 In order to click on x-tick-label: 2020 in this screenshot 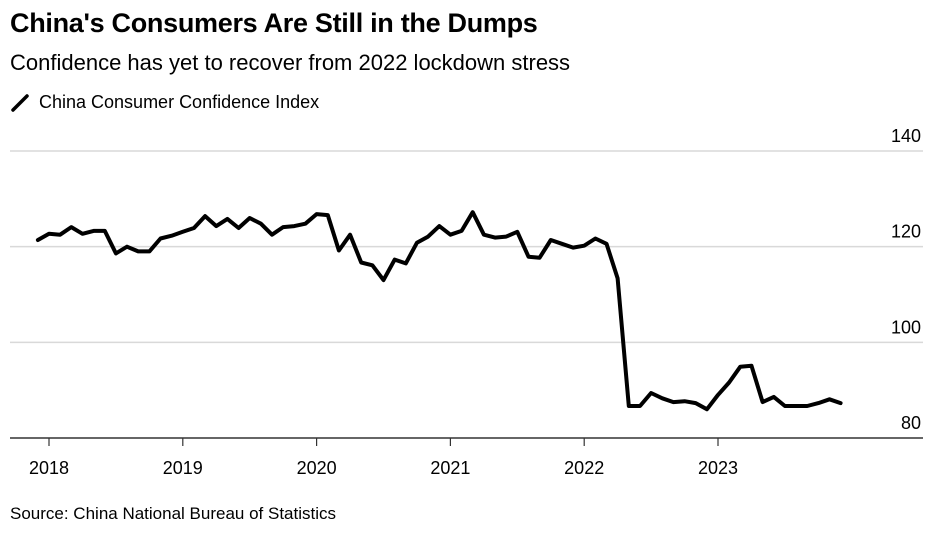, I will do `click(317, 468)`.